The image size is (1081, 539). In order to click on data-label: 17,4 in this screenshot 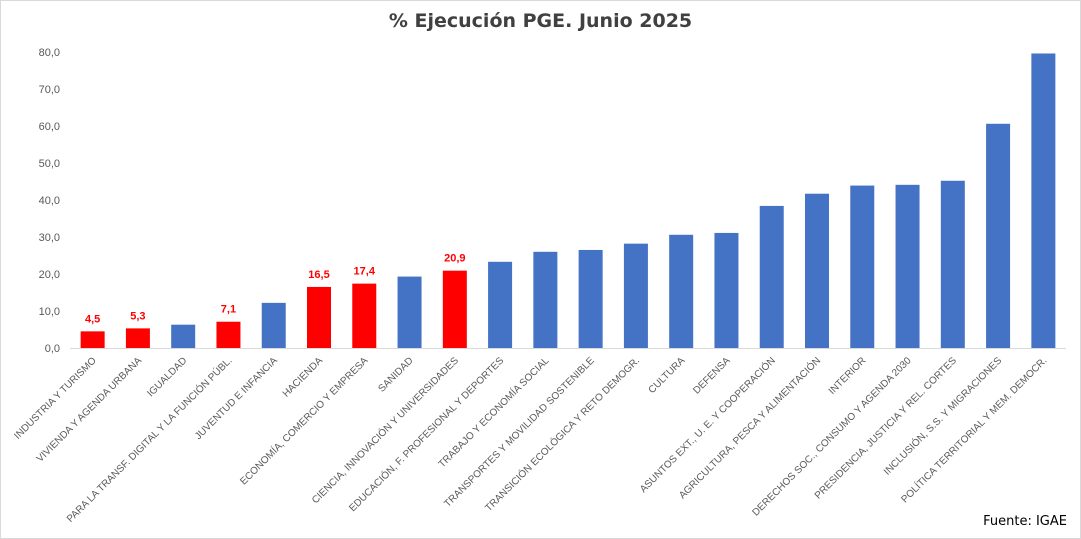, I will do `click(365, 272)`.